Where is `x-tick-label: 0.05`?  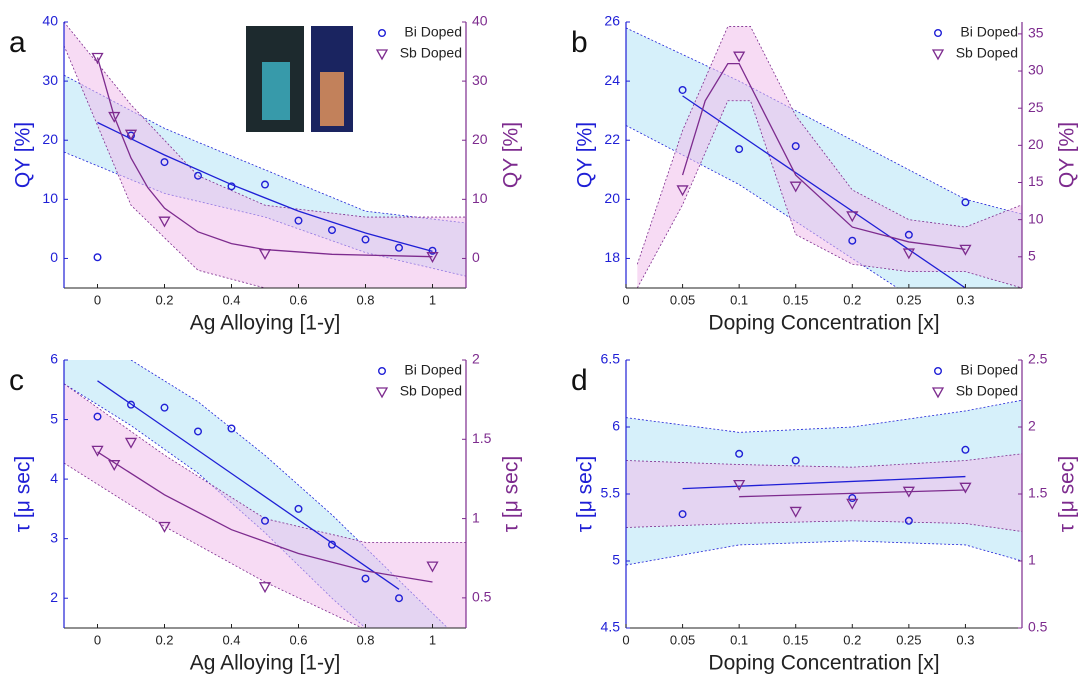 x-tick-label: 0.05 is located at coordinates (682, 639).